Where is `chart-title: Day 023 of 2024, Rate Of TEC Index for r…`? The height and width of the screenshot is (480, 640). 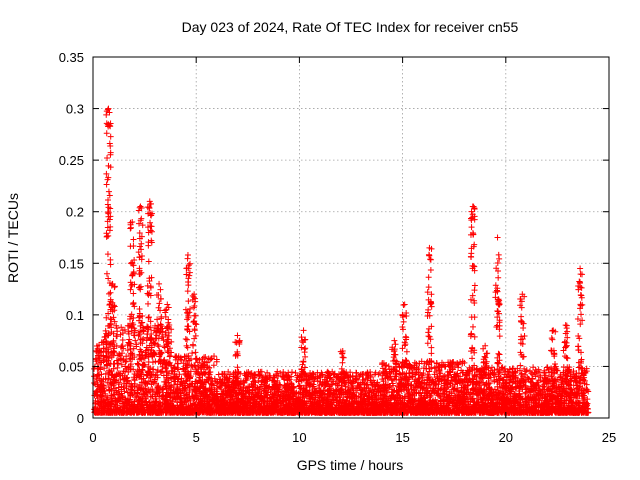
chart-title: Day 023 of 2024, Rate Of TEC Index for r… is located at coordinates (350, 27).